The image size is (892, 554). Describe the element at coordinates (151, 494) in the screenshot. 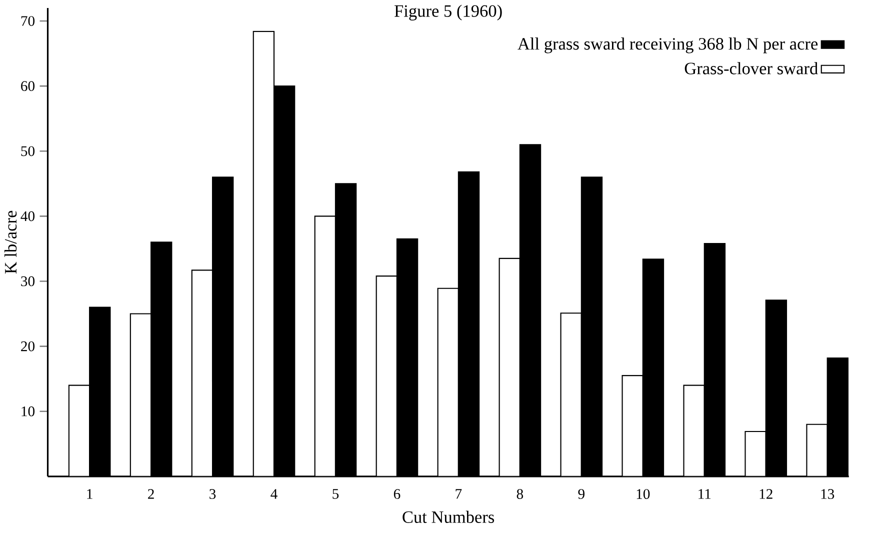

I see `x-tick-label: 2` at that location.